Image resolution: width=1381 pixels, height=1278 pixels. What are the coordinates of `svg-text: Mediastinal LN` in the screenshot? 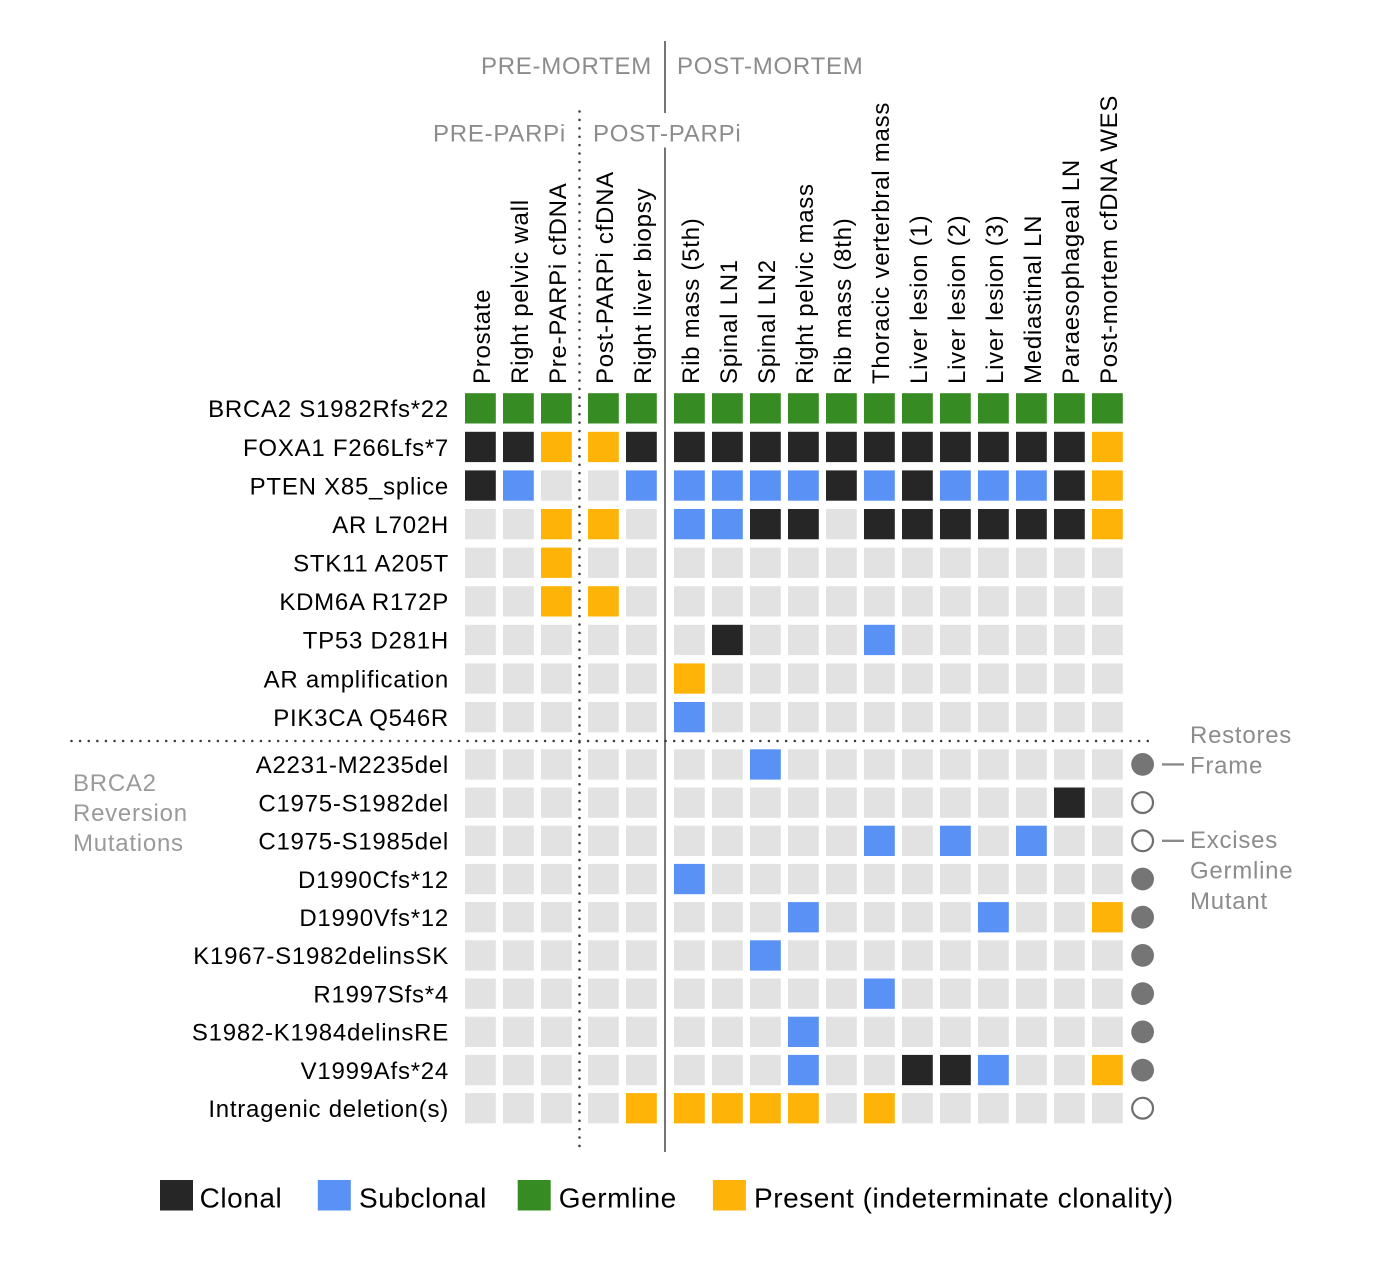 It's located at (1033, 299).